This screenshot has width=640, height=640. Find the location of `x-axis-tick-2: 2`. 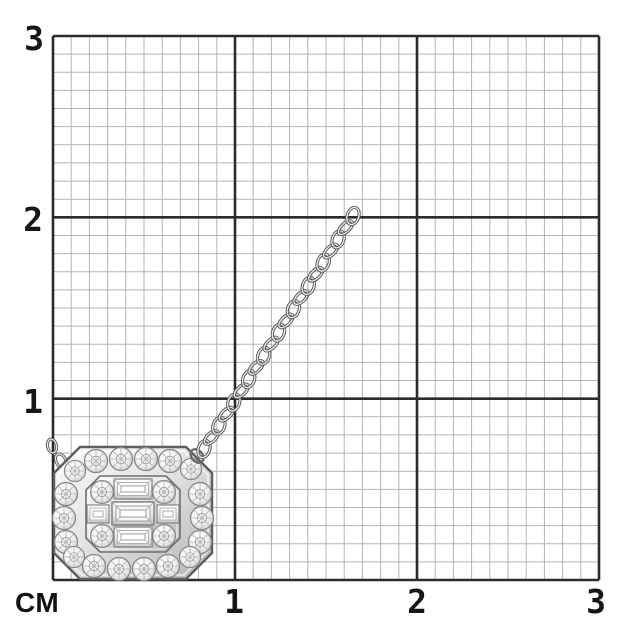

x-axis-tick-2: 2 is located at coordinates (417, 601).